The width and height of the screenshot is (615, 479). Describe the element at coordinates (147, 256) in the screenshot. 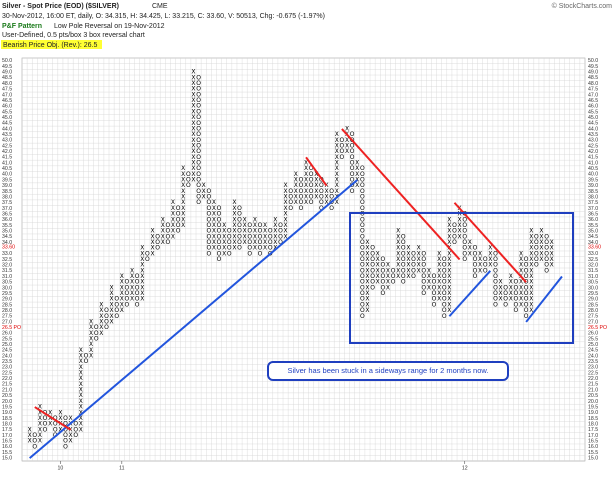

I see `o-column: OO` at that location.